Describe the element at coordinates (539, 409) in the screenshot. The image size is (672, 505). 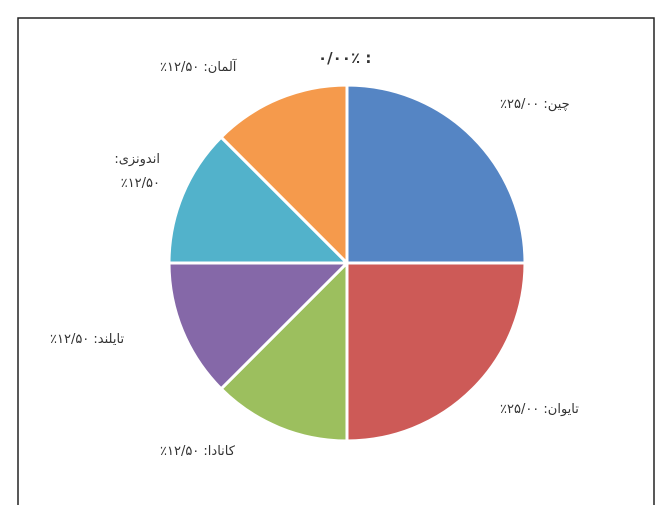
I see `data-label: تایوان: ۲۵/۰۰٪` at that location.